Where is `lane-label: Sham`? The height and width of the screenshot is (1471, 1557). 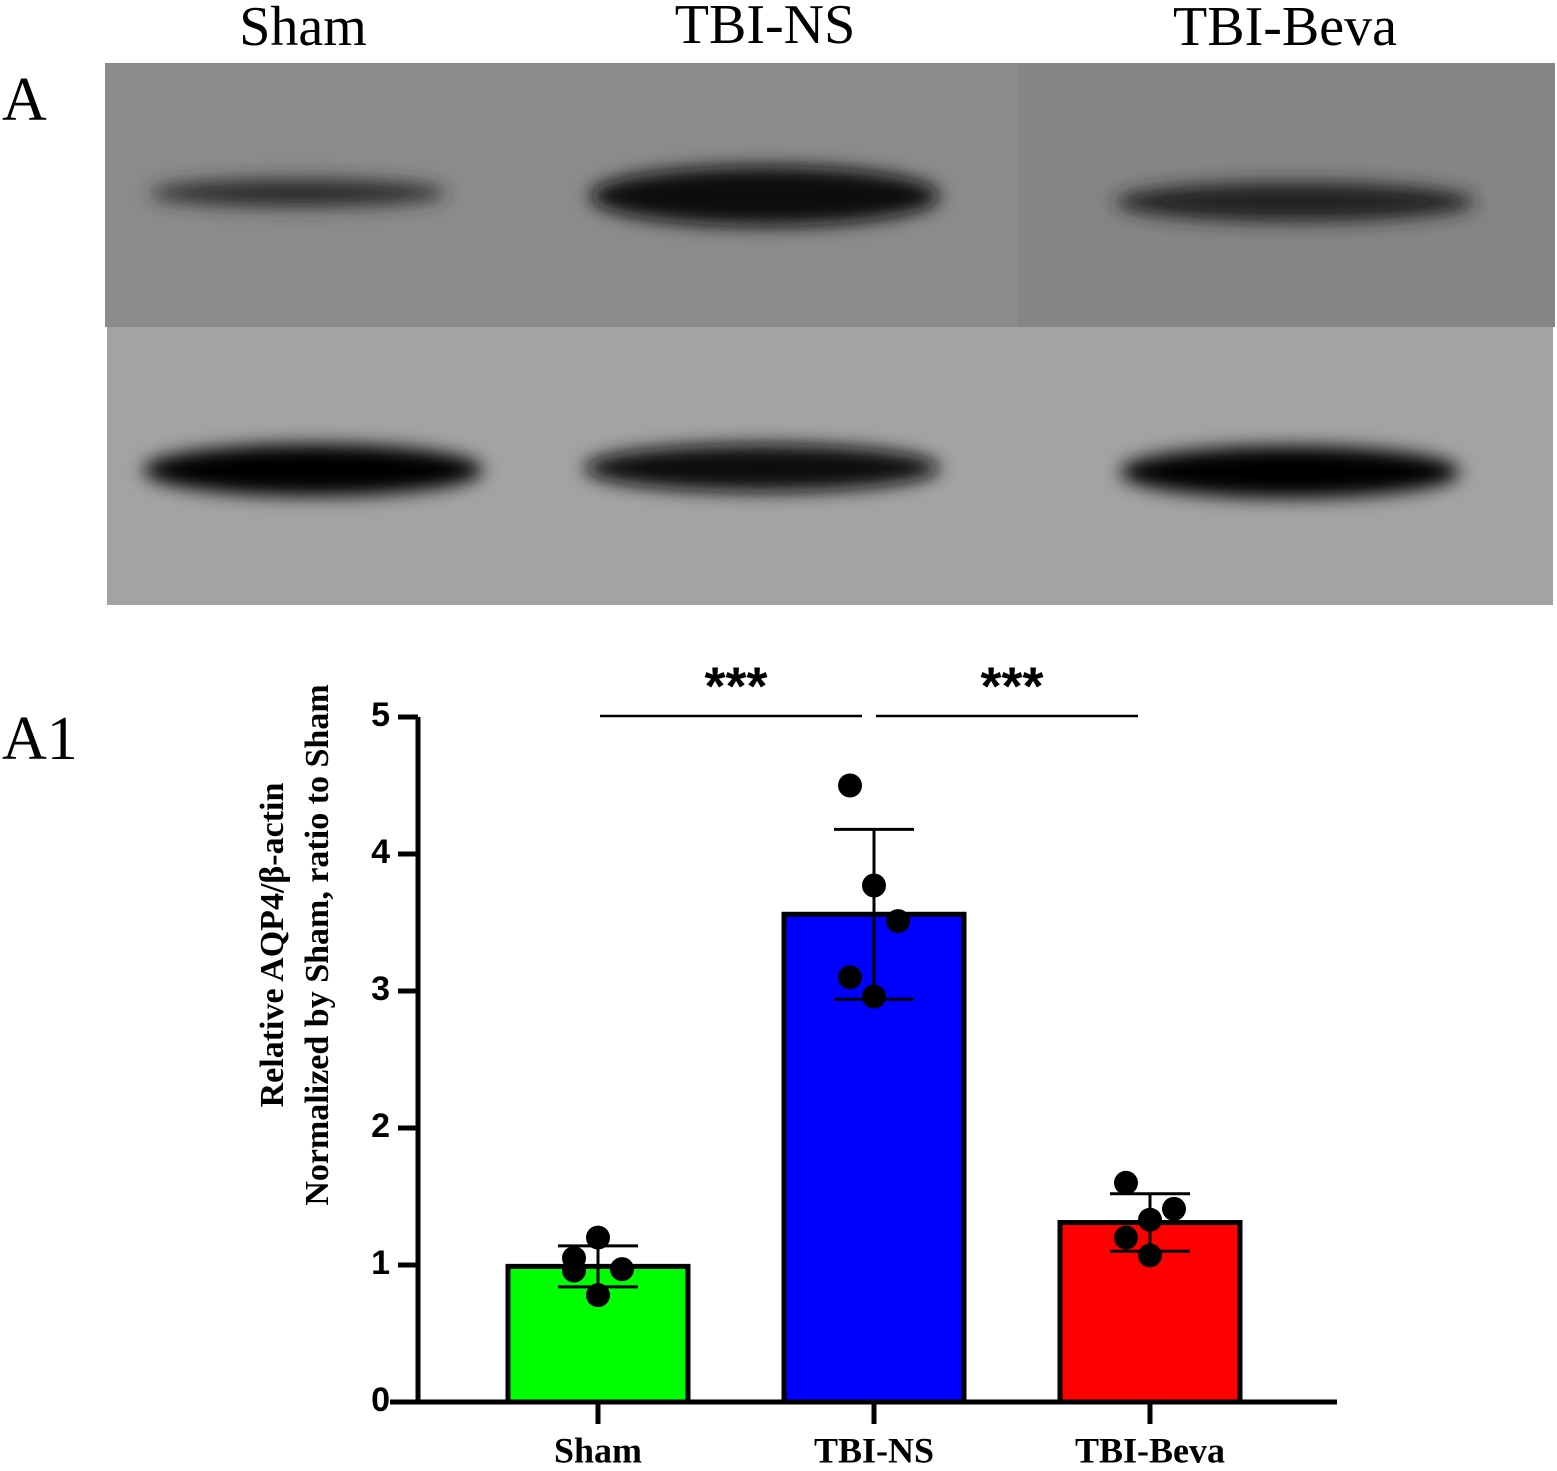 lane-label: Sham is located at coordinates (303, 29).